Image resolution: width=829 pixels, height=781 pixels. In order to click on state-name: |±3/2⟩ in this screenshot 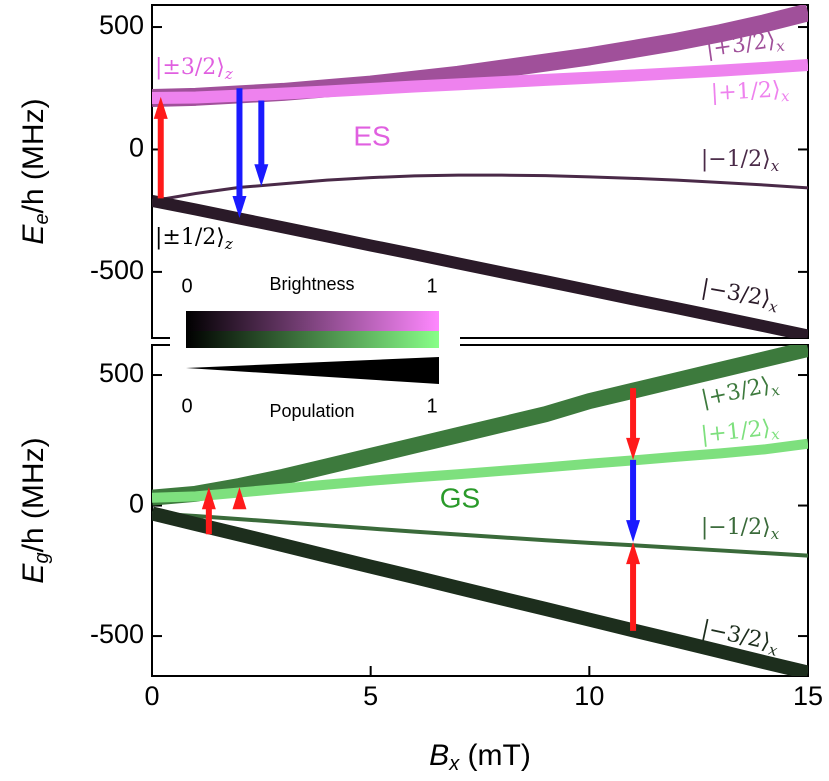, I will do `click(190, 67)`.